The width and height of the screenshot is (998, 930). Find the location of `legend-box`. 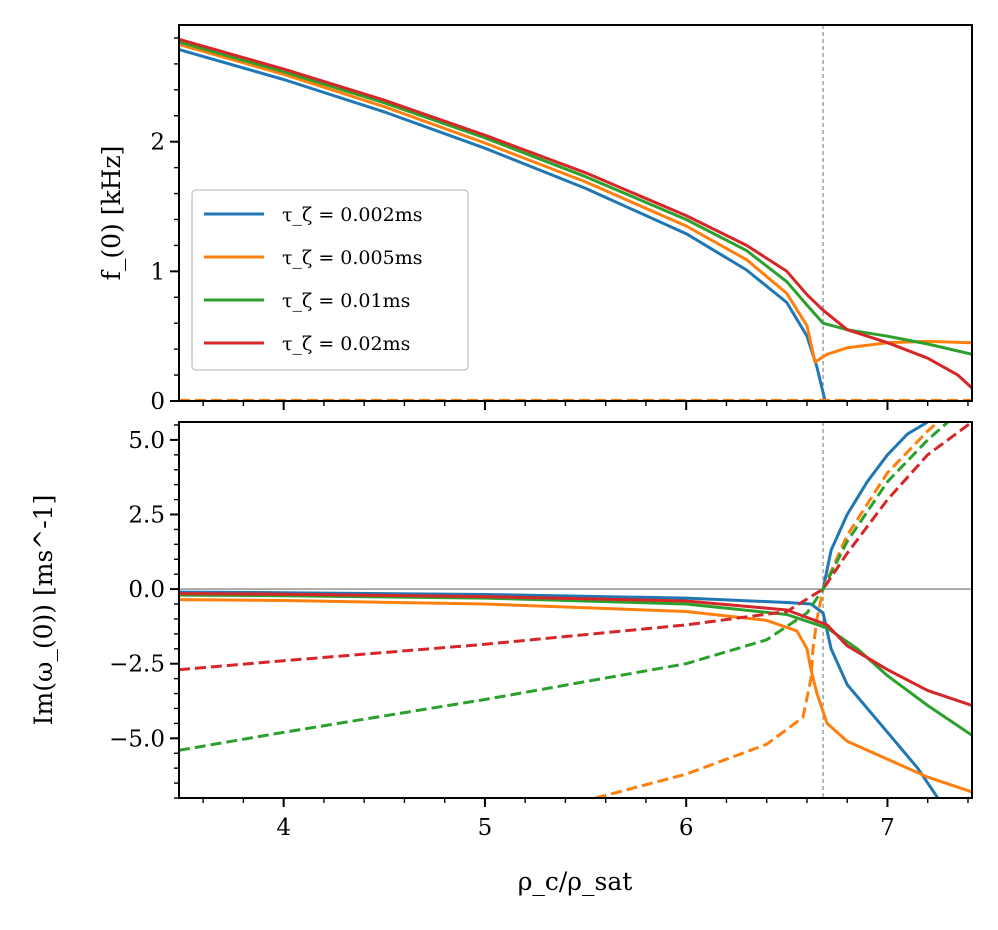

legend-box is located at coordinates (330, 280).